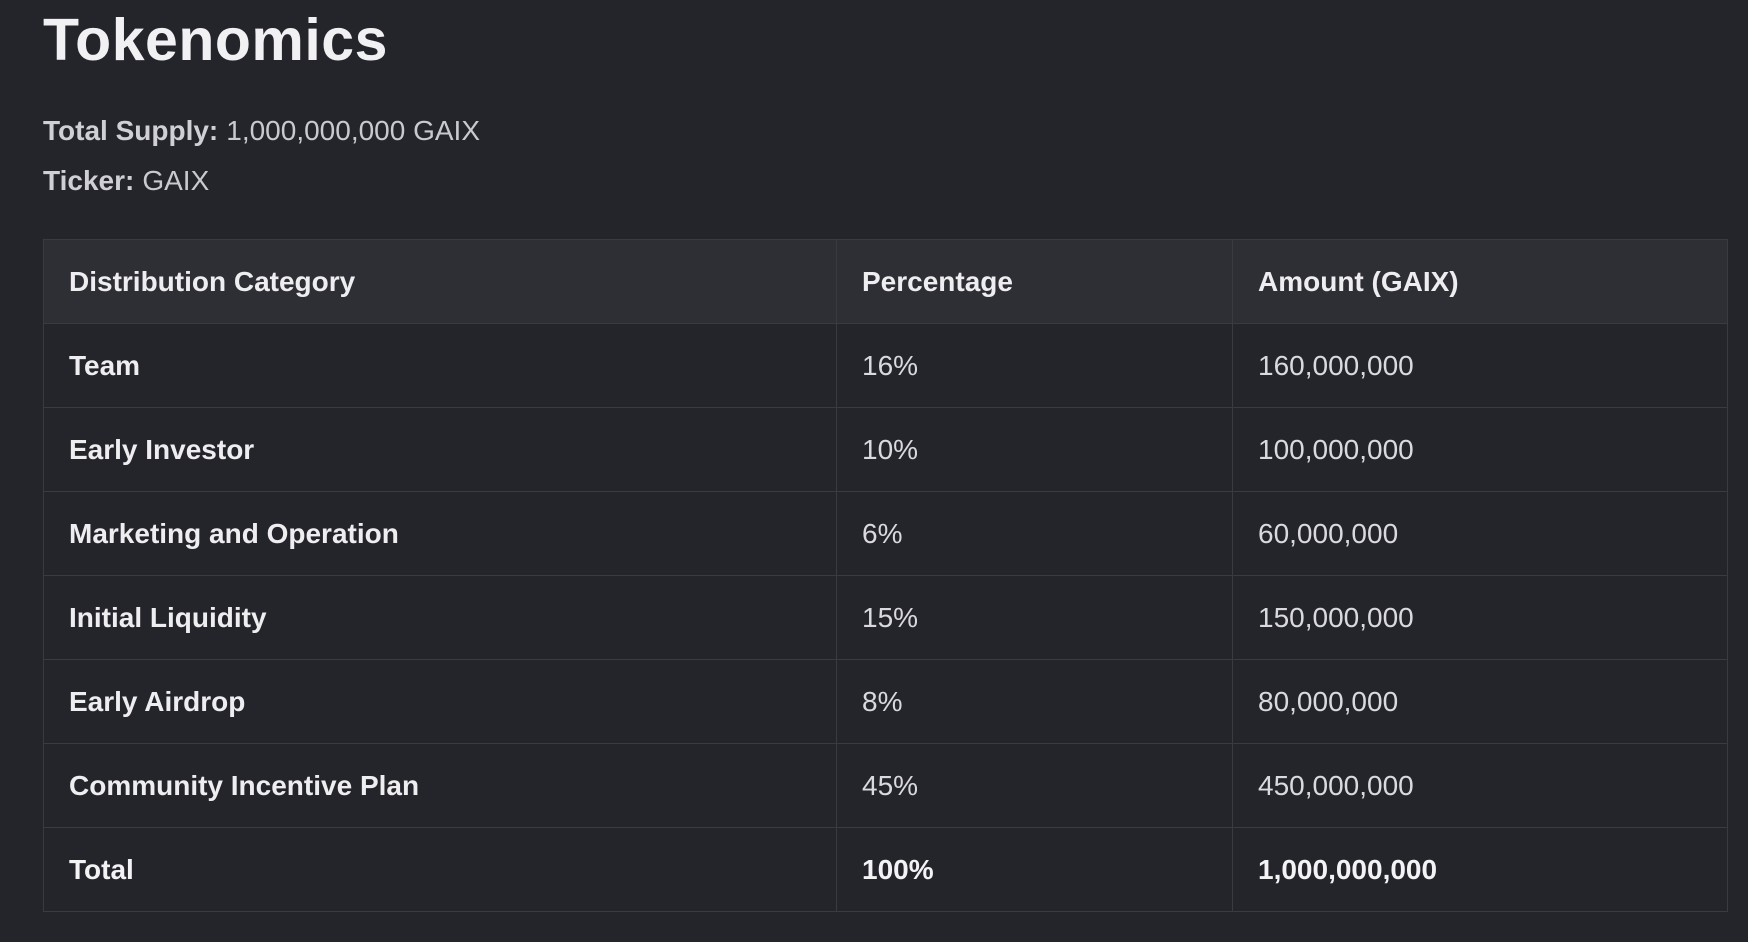 This screenshot has height=942, width=1748. I want to click on category-cell: Early Airdrop, so click(440, 701).